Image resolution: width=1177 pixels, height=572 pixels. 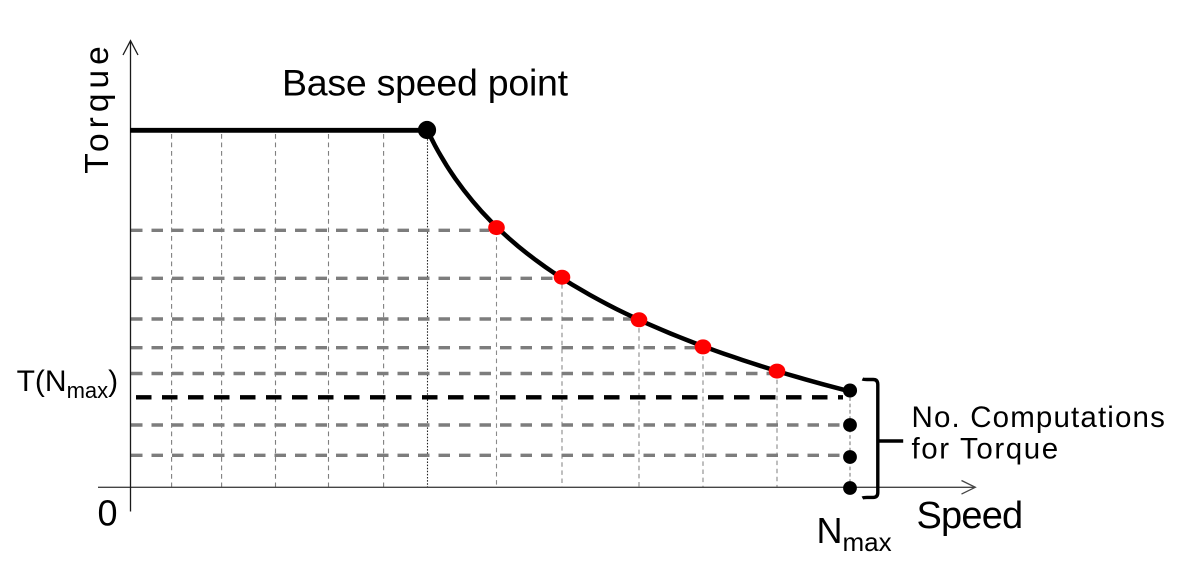 I want to click on svg-text: Torque, so click(x=97, y=107).